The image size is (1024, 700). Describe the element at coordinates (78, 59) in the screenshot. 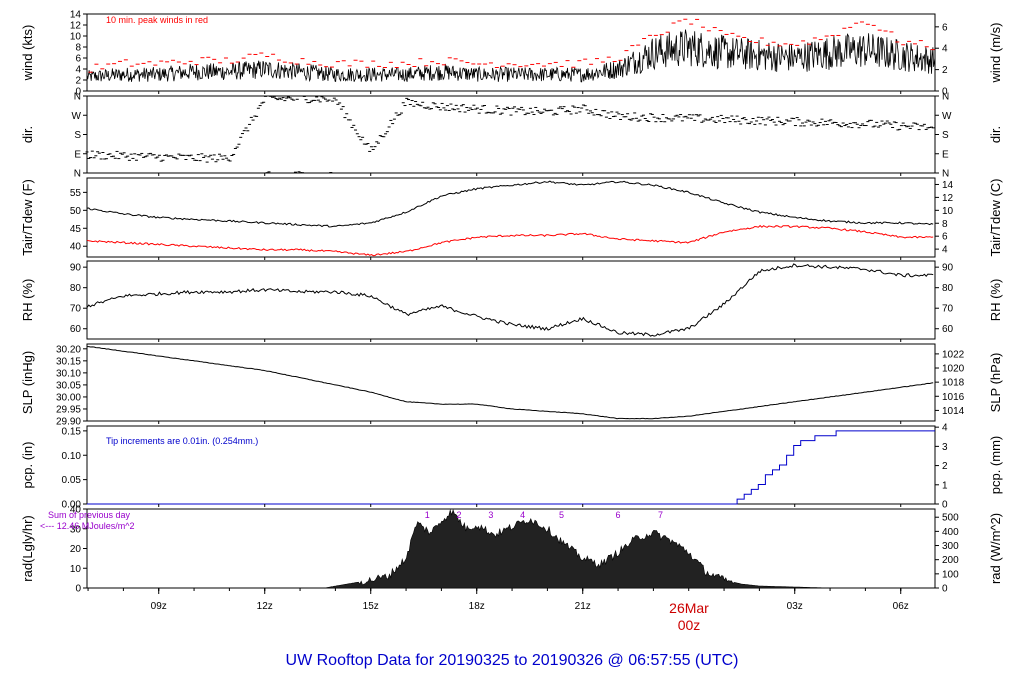

I see `left-tick-label: 6` at that location.